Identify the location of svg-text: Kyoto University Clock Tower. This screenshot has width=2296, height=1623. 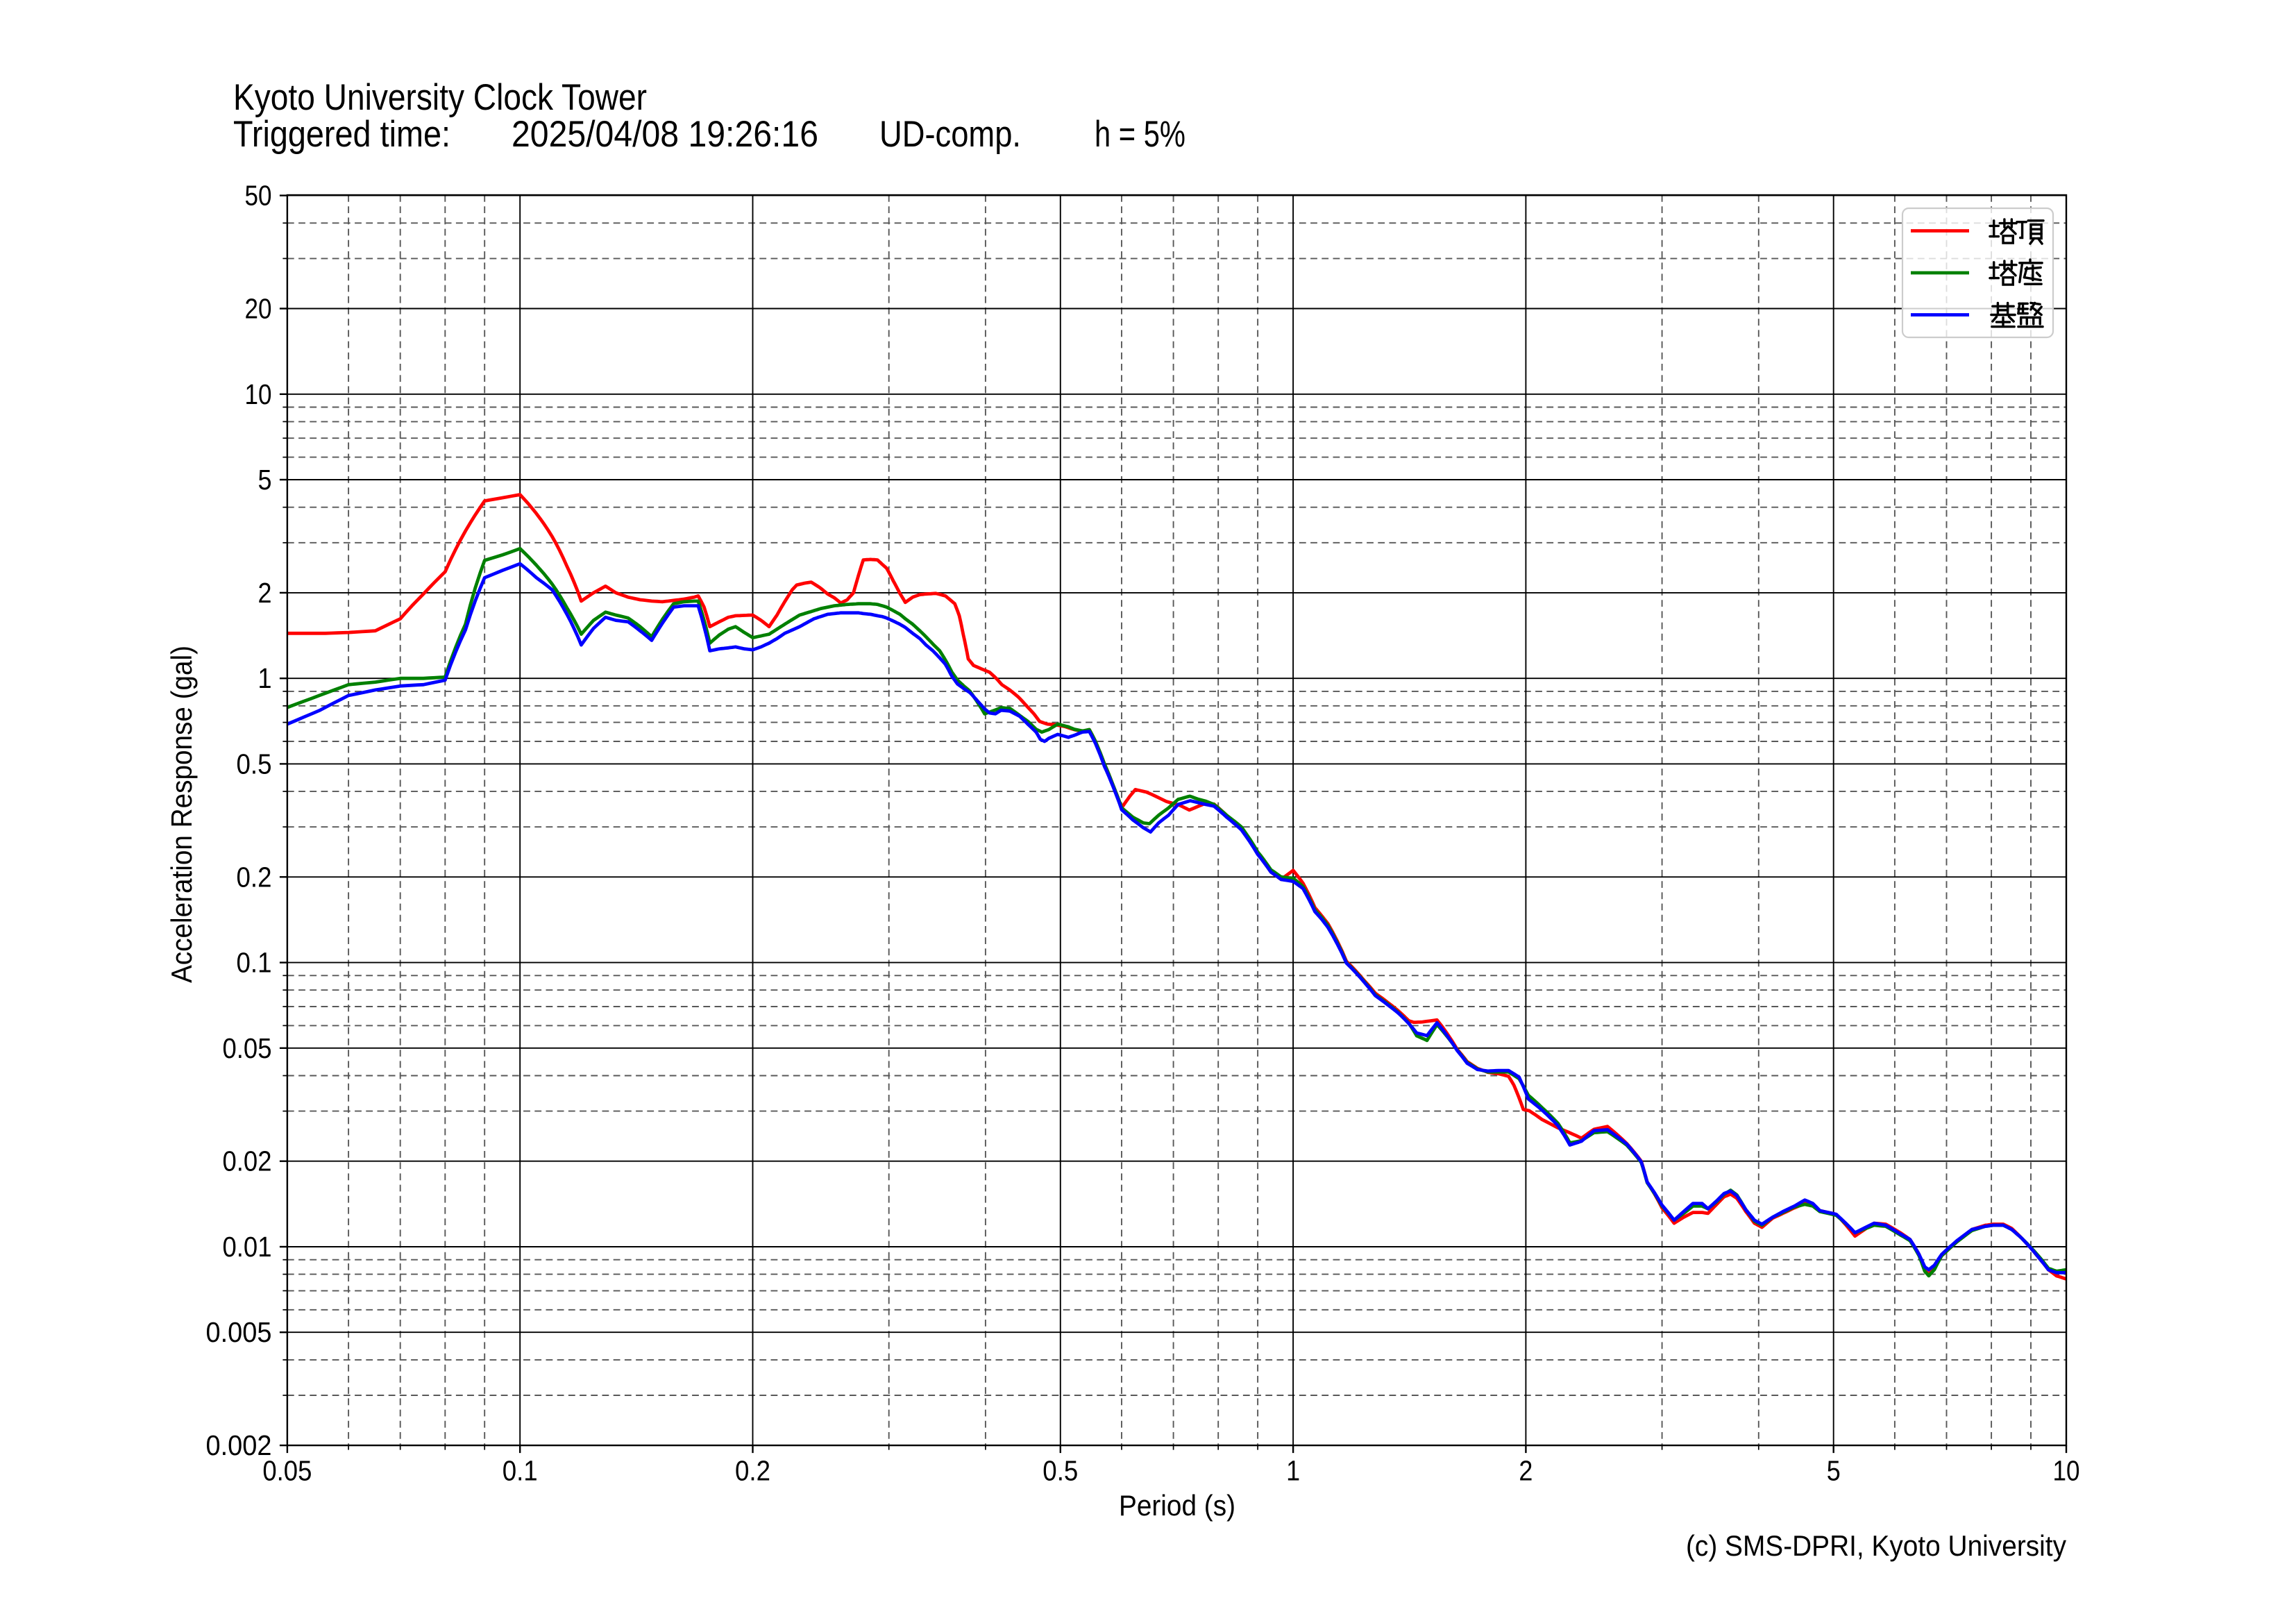
(440, 97).